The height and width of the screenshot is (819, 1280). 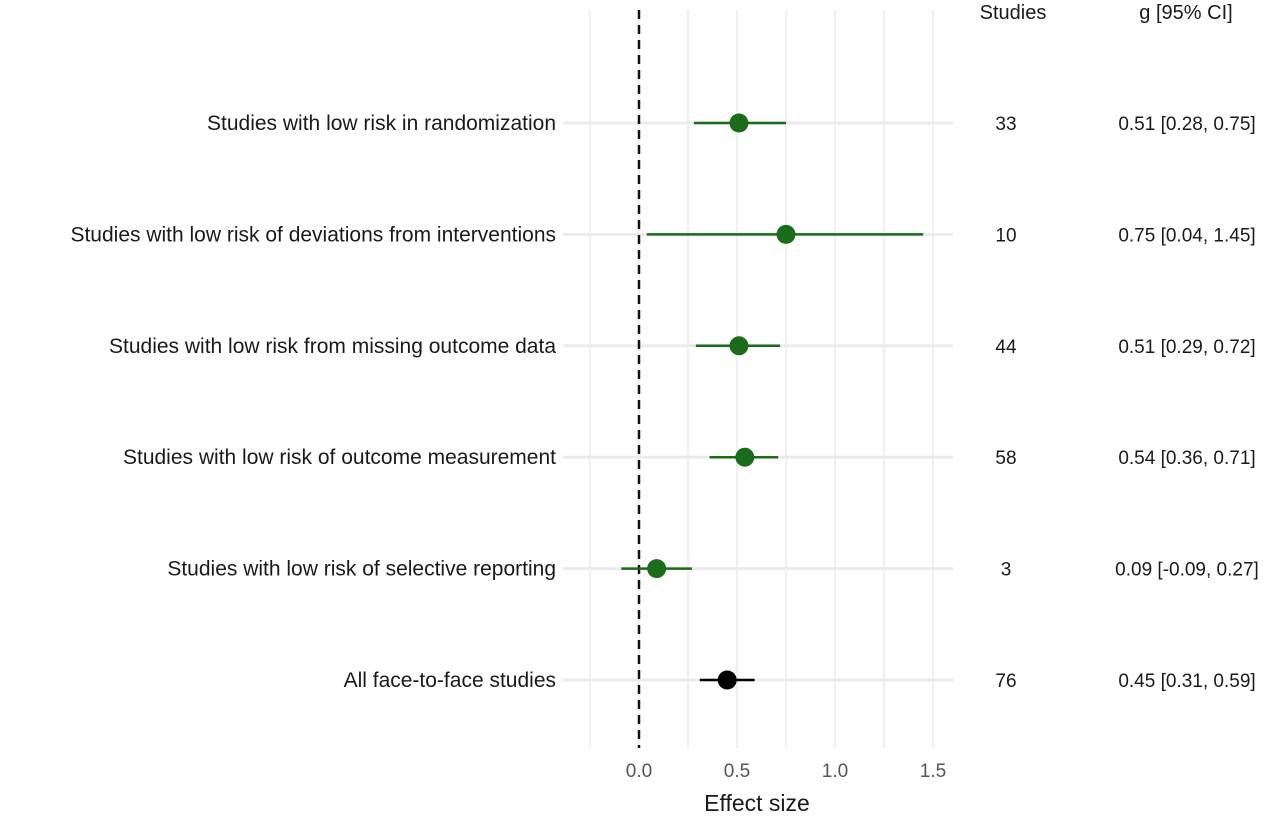 What do you see at coordinates (1005, 235) in the screenshot?
I see `studies-count: 10` at bounding box center [1005, 235].